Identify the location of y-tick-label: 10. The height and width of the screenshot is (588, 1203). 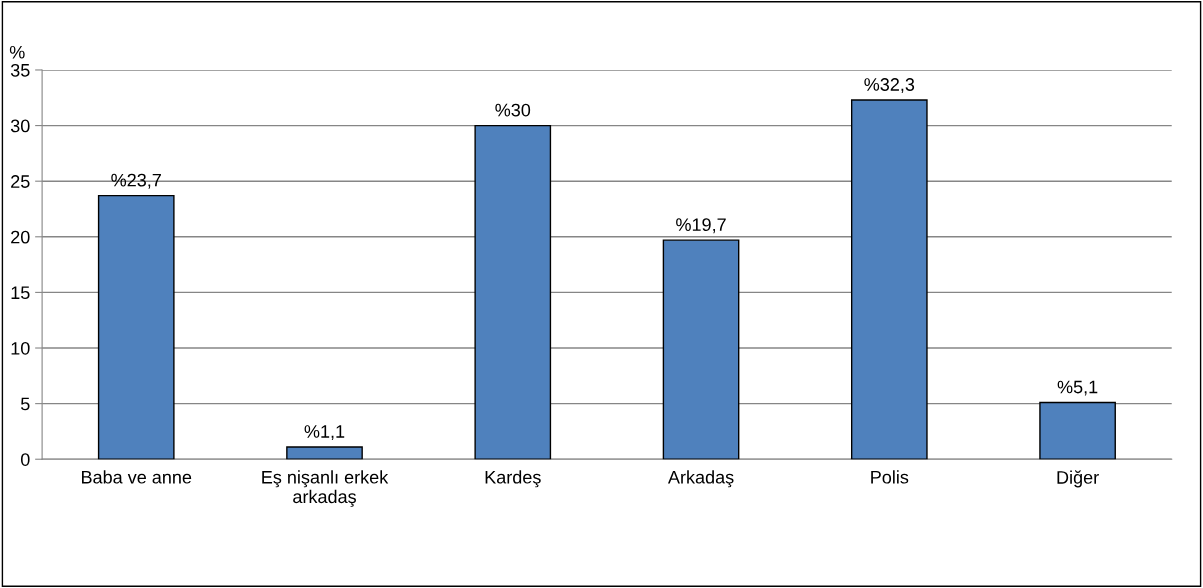
(20, 348).